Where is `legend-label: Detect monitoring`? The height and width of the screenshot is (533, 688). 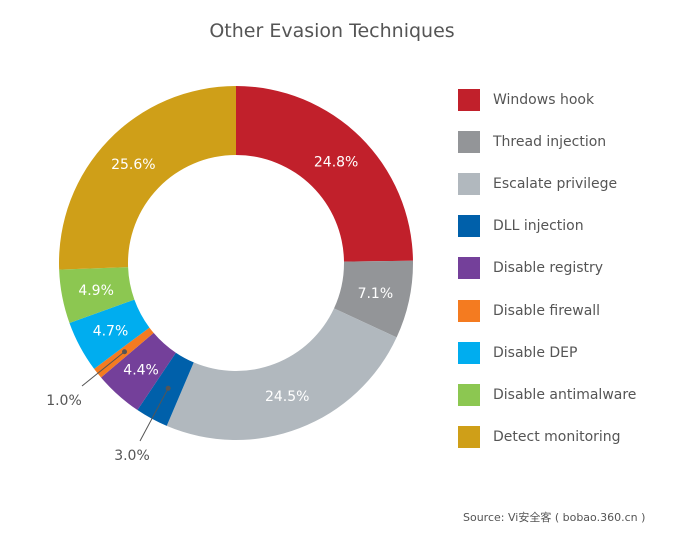 legend-label: Detect monitoring is located at coordinates (557, 436).